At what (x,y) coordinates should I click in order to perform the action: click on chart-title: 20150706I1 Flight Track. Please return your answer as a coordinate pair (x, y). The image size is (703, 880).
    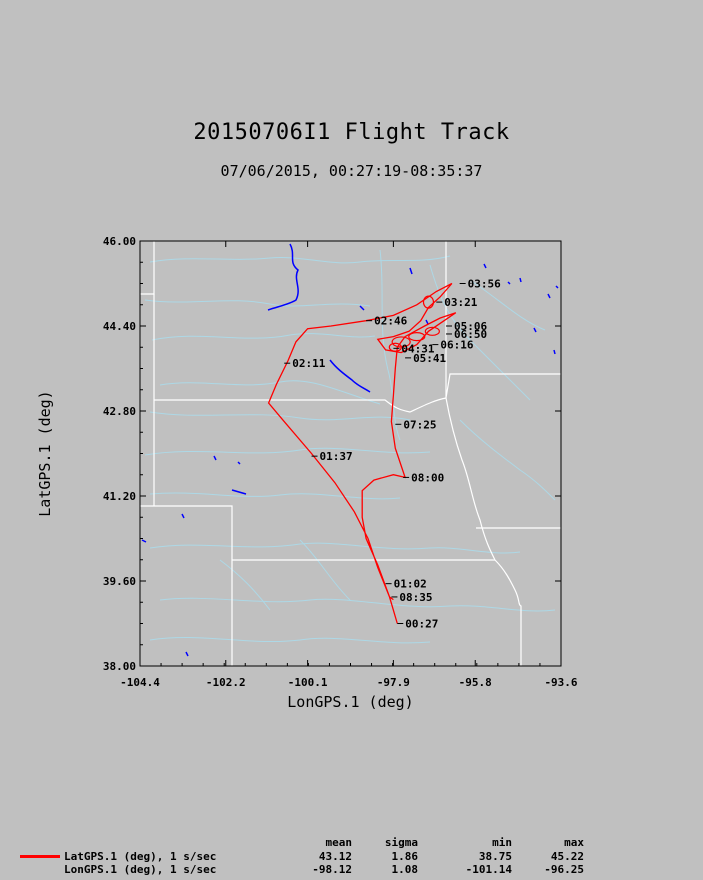
    Looking at the image, I should click on (351, 132).